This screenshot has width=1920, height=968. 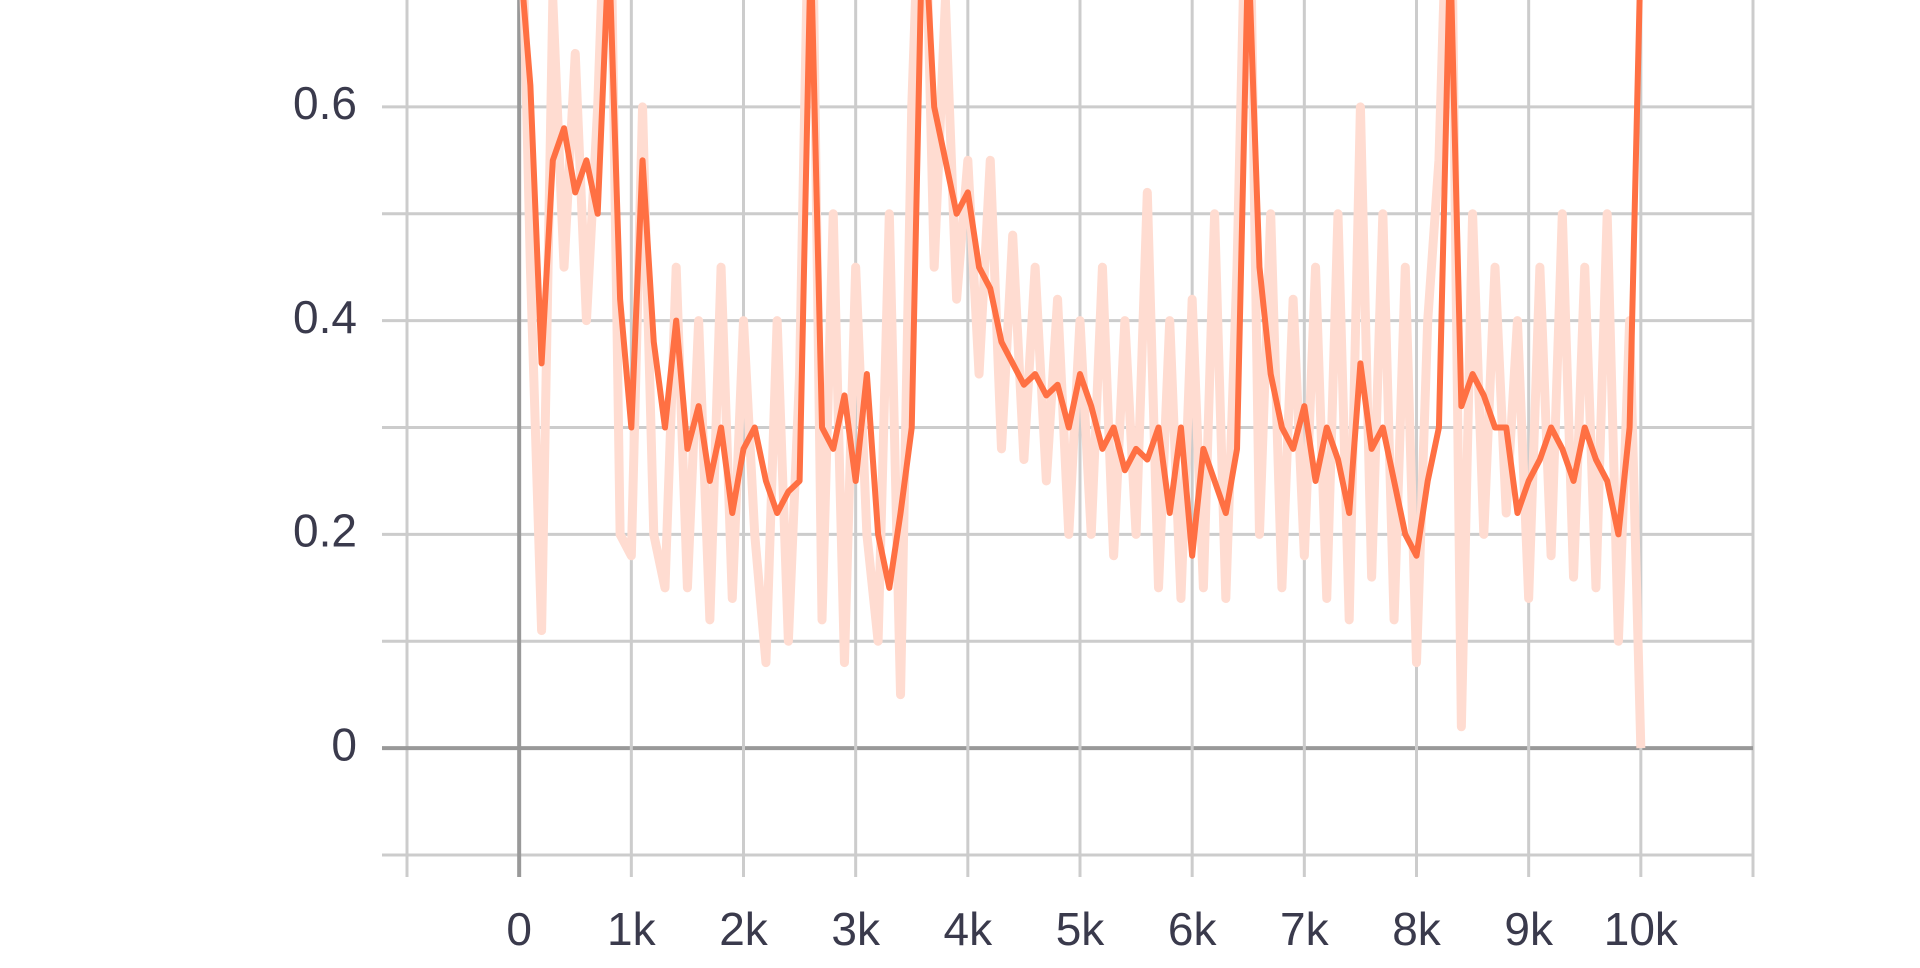 What do you see at coordinates (519, 929) in the screenshot?
I see `x-tick-label: 0` at bounding box center [519, 929].